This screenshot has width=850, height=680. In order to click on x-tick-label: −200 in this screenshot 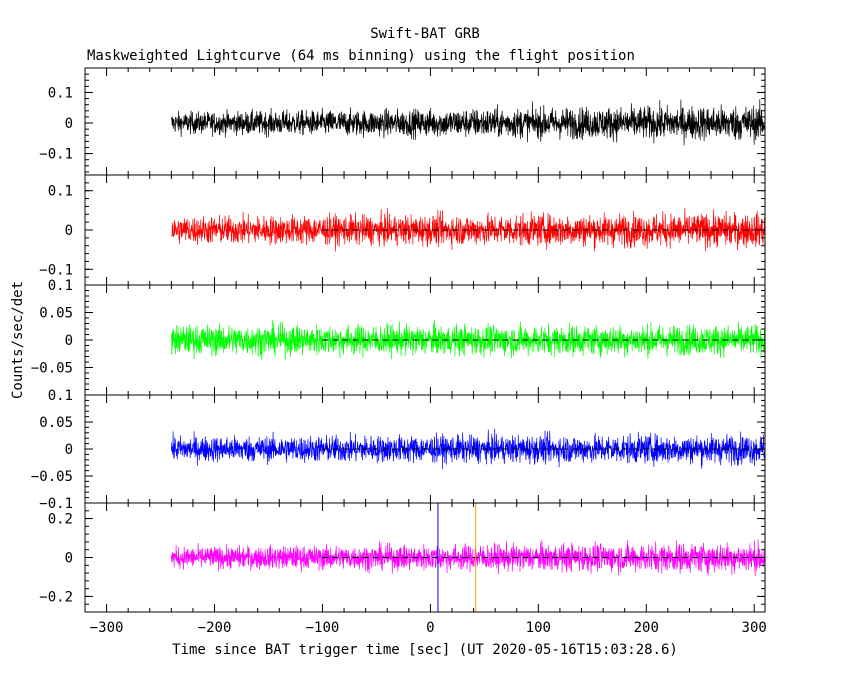, I will do `click(215, 628)`.